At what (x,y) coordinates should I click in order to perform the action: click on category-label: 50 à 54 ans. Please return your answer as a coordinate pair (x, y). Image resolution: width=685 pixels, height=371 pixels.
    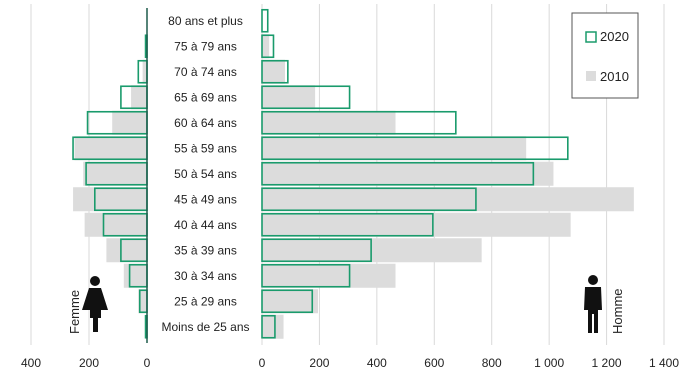
    Looking at the image, I should click on (205, 174).